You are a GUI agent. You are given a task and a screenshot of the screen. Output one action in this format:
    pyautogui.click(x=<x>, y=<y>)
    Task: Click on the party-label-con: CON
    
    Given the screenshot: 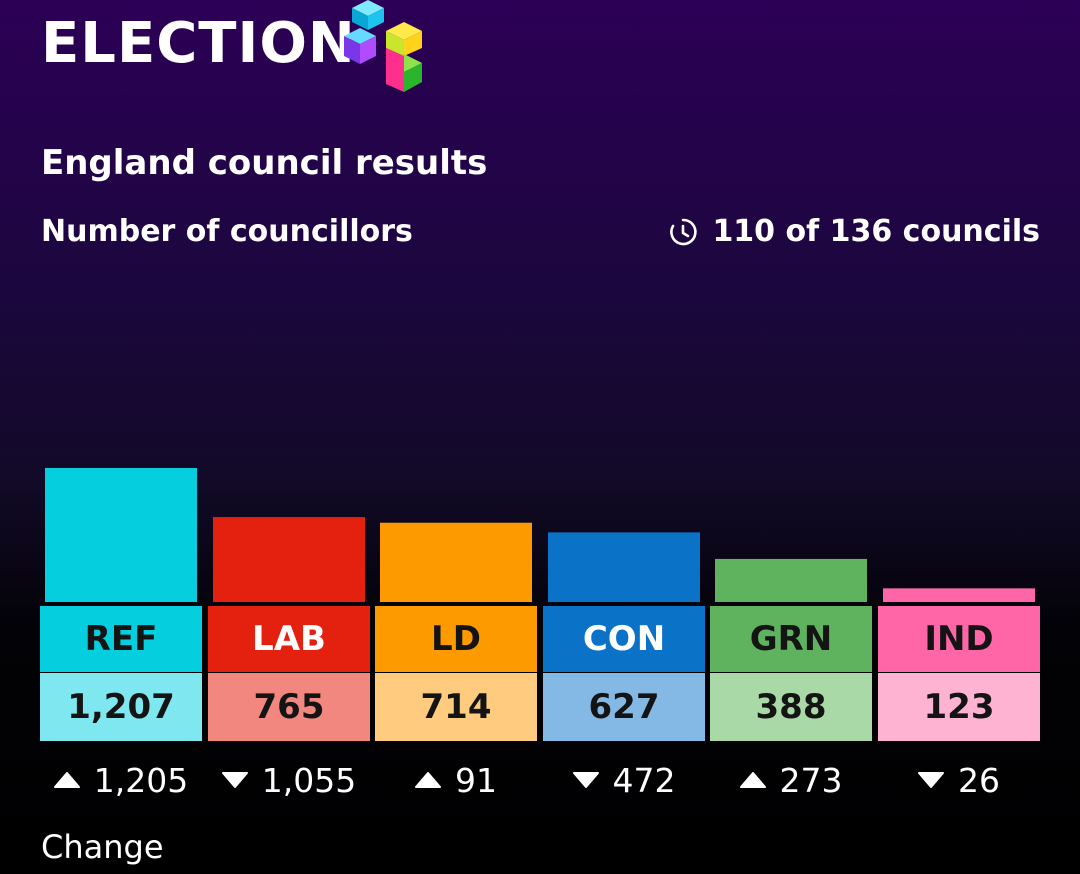 What is the action you would take?
    pyautogui.click(x=624, y=639)
    